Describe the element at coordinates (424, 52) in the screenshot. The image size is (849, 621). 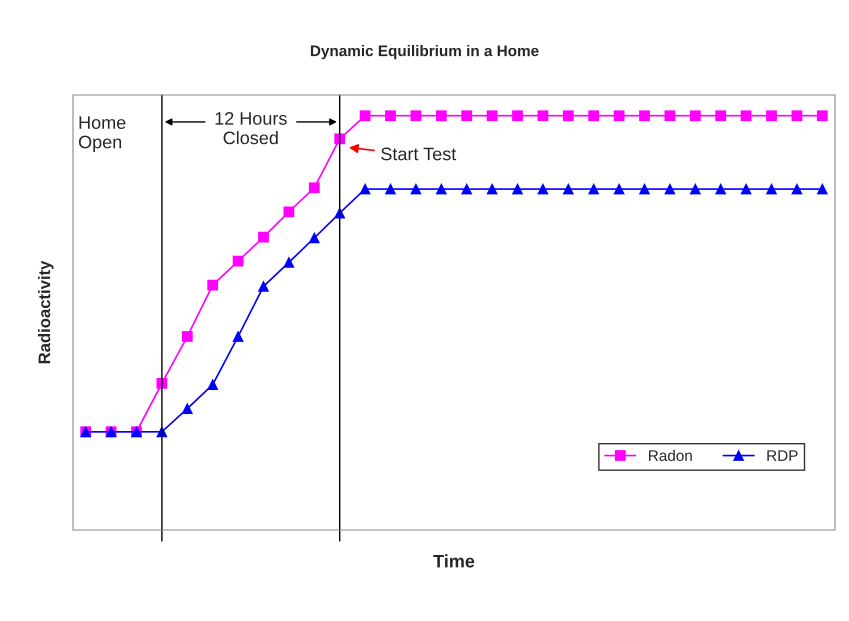
I see `chart-title: Dynamic Equilibrium in a Home` at that location.